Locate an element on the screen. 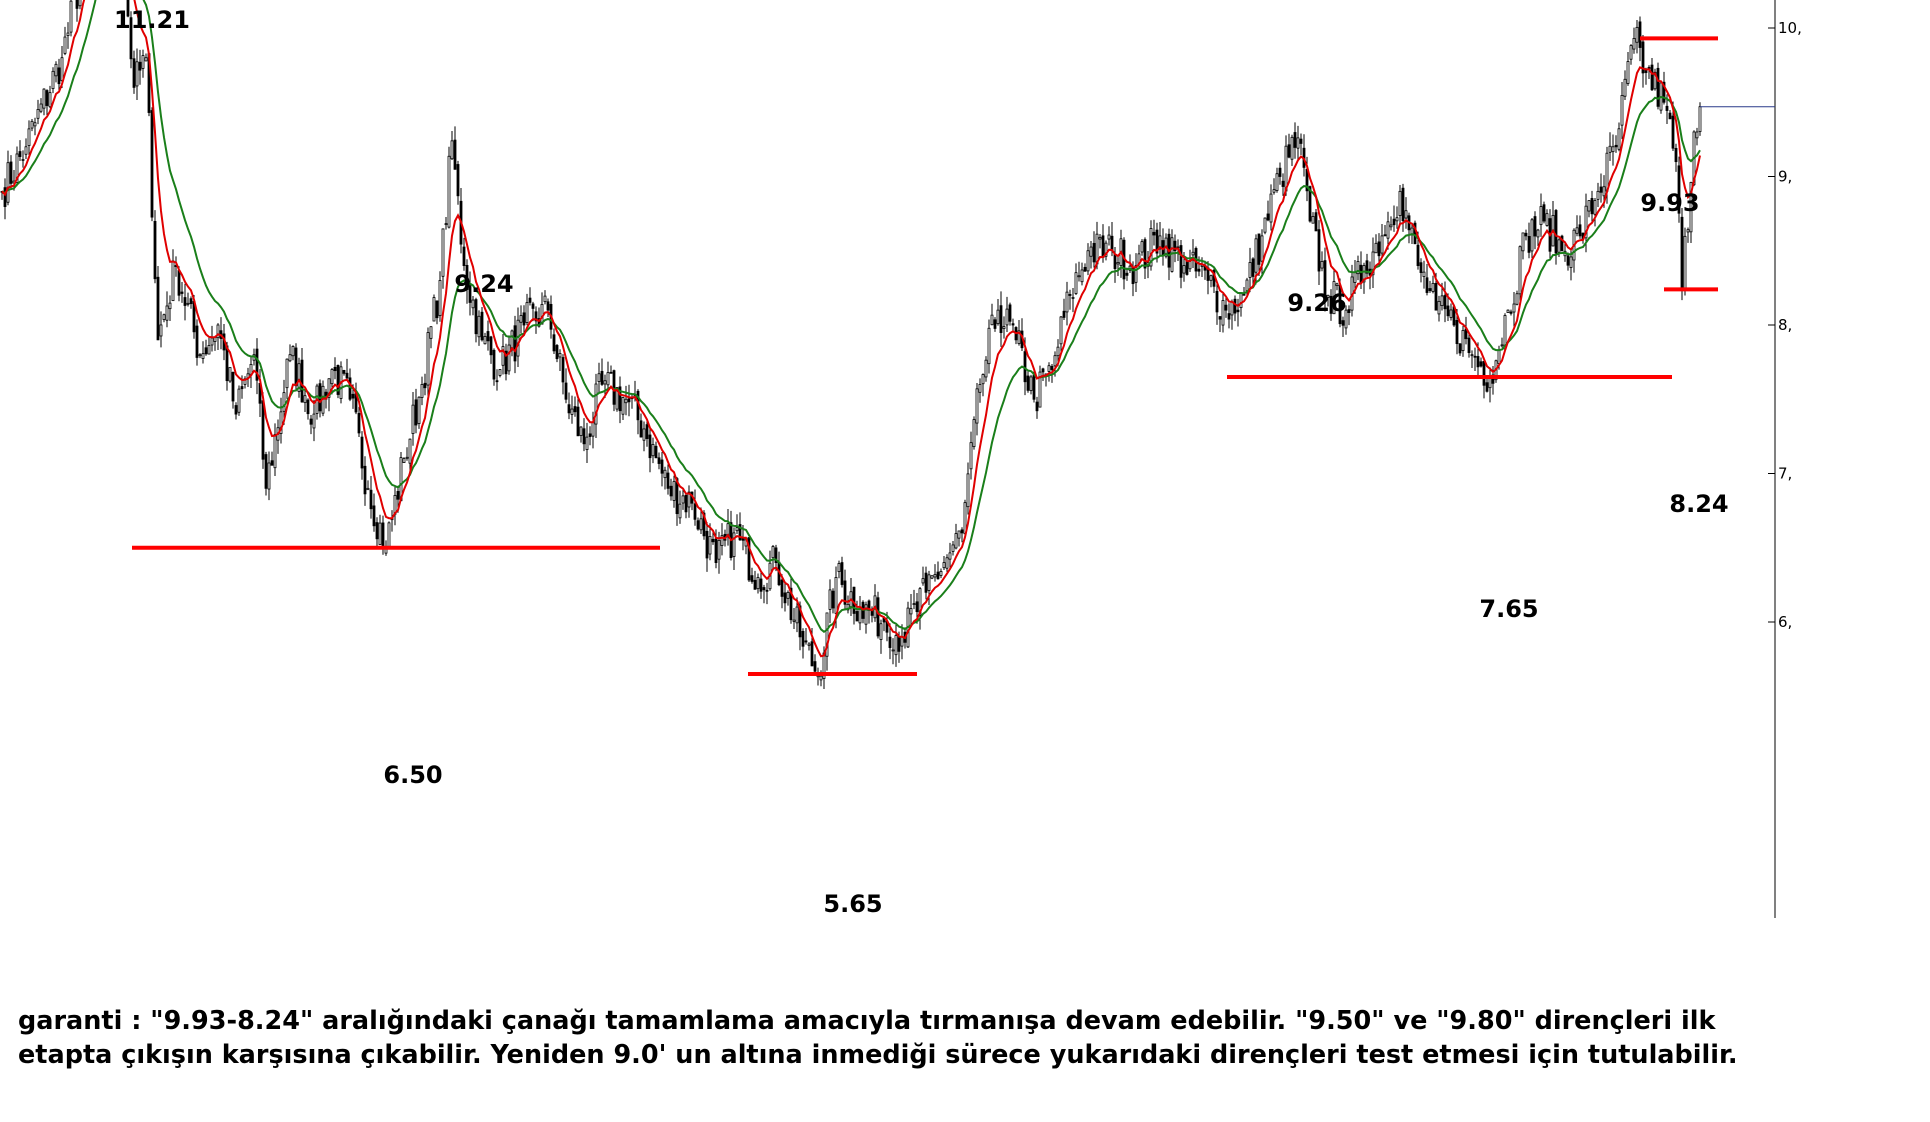 This screenshot has width=1930, height=1122. level-label: 9.93 is located at coordinates (1669, 203).